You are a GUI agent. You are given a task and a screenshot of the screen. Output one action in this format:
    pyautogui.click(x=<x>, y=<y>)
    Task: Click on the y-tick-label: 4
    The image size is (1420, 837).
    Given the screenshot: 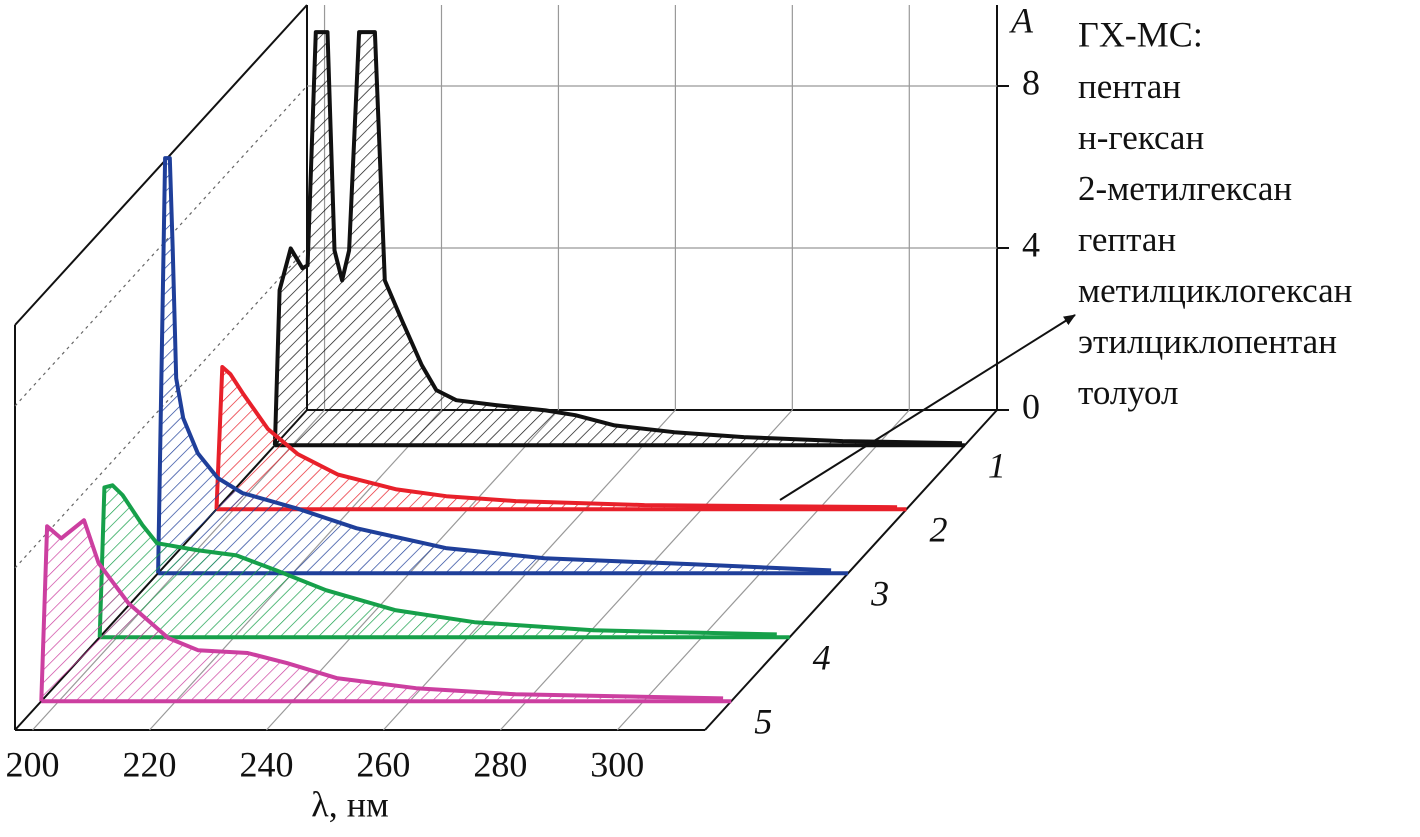 What is the action you would take?
    pyautogui.click(x=1031, y=244)
    